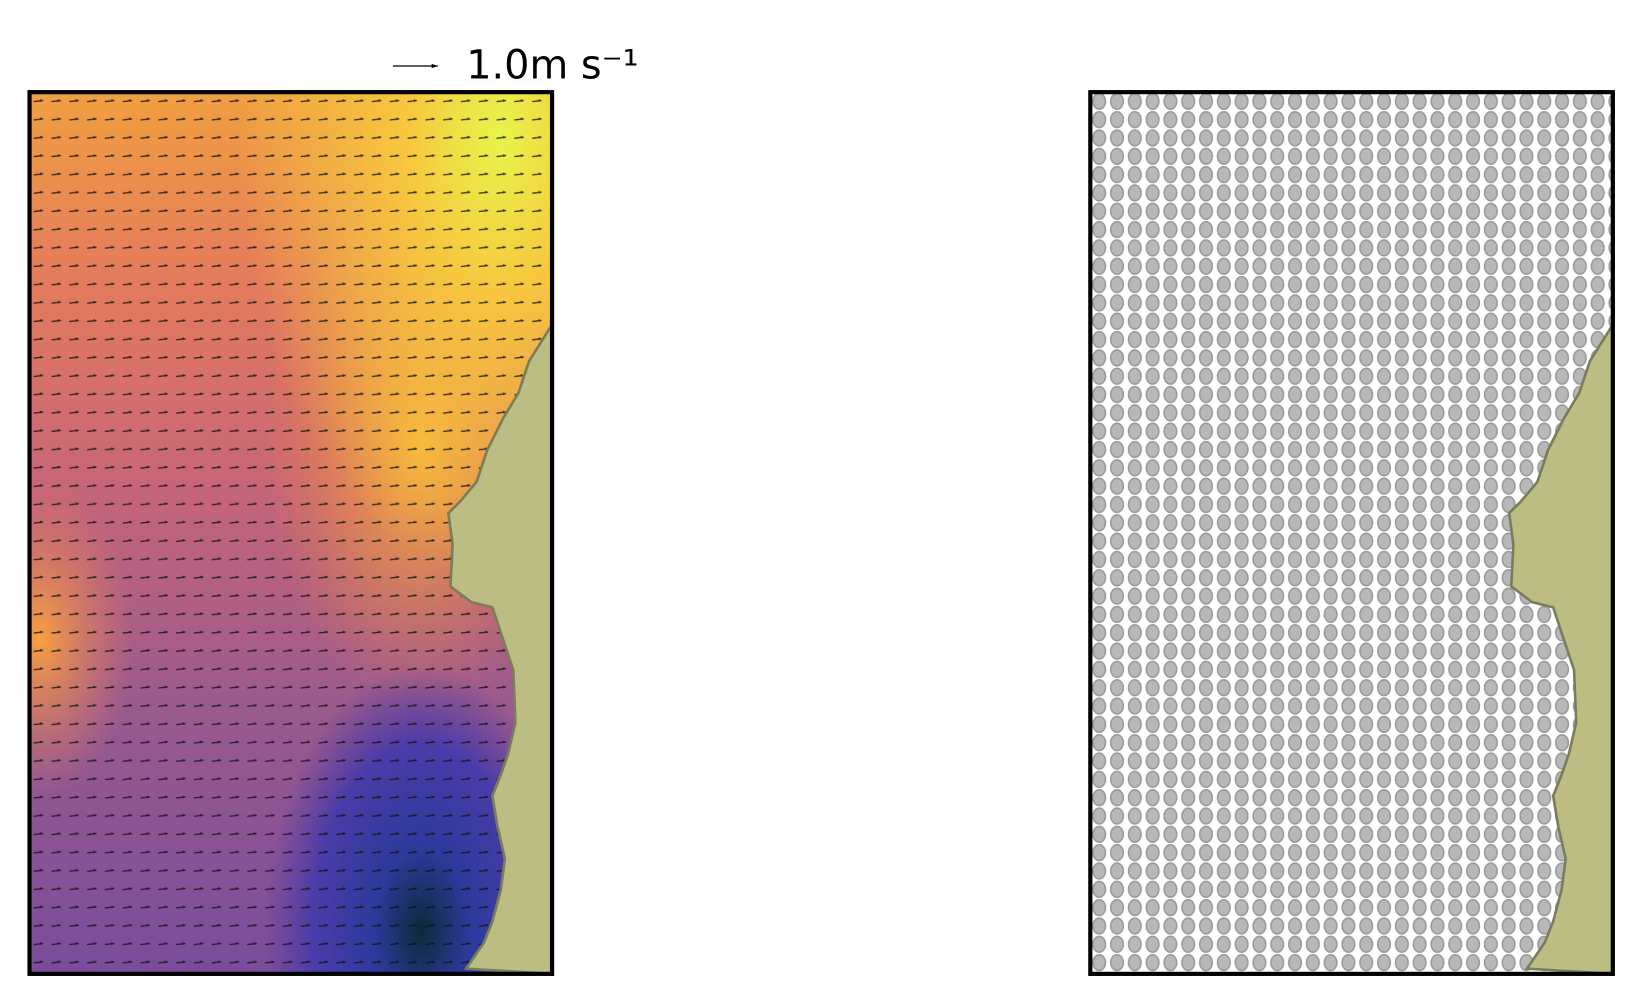  Describe the element at coordinates (552, 66) in the screenshot. I see `quiver-key-label: 1.0m s⁻¹` at that location.